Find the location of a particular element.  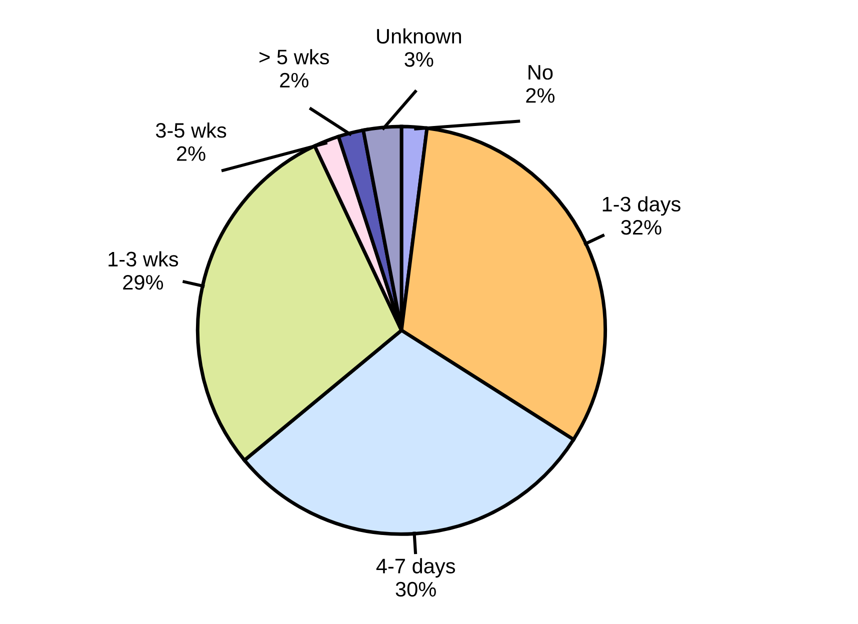

data-label: 3% is located at coordinates (419, 59).